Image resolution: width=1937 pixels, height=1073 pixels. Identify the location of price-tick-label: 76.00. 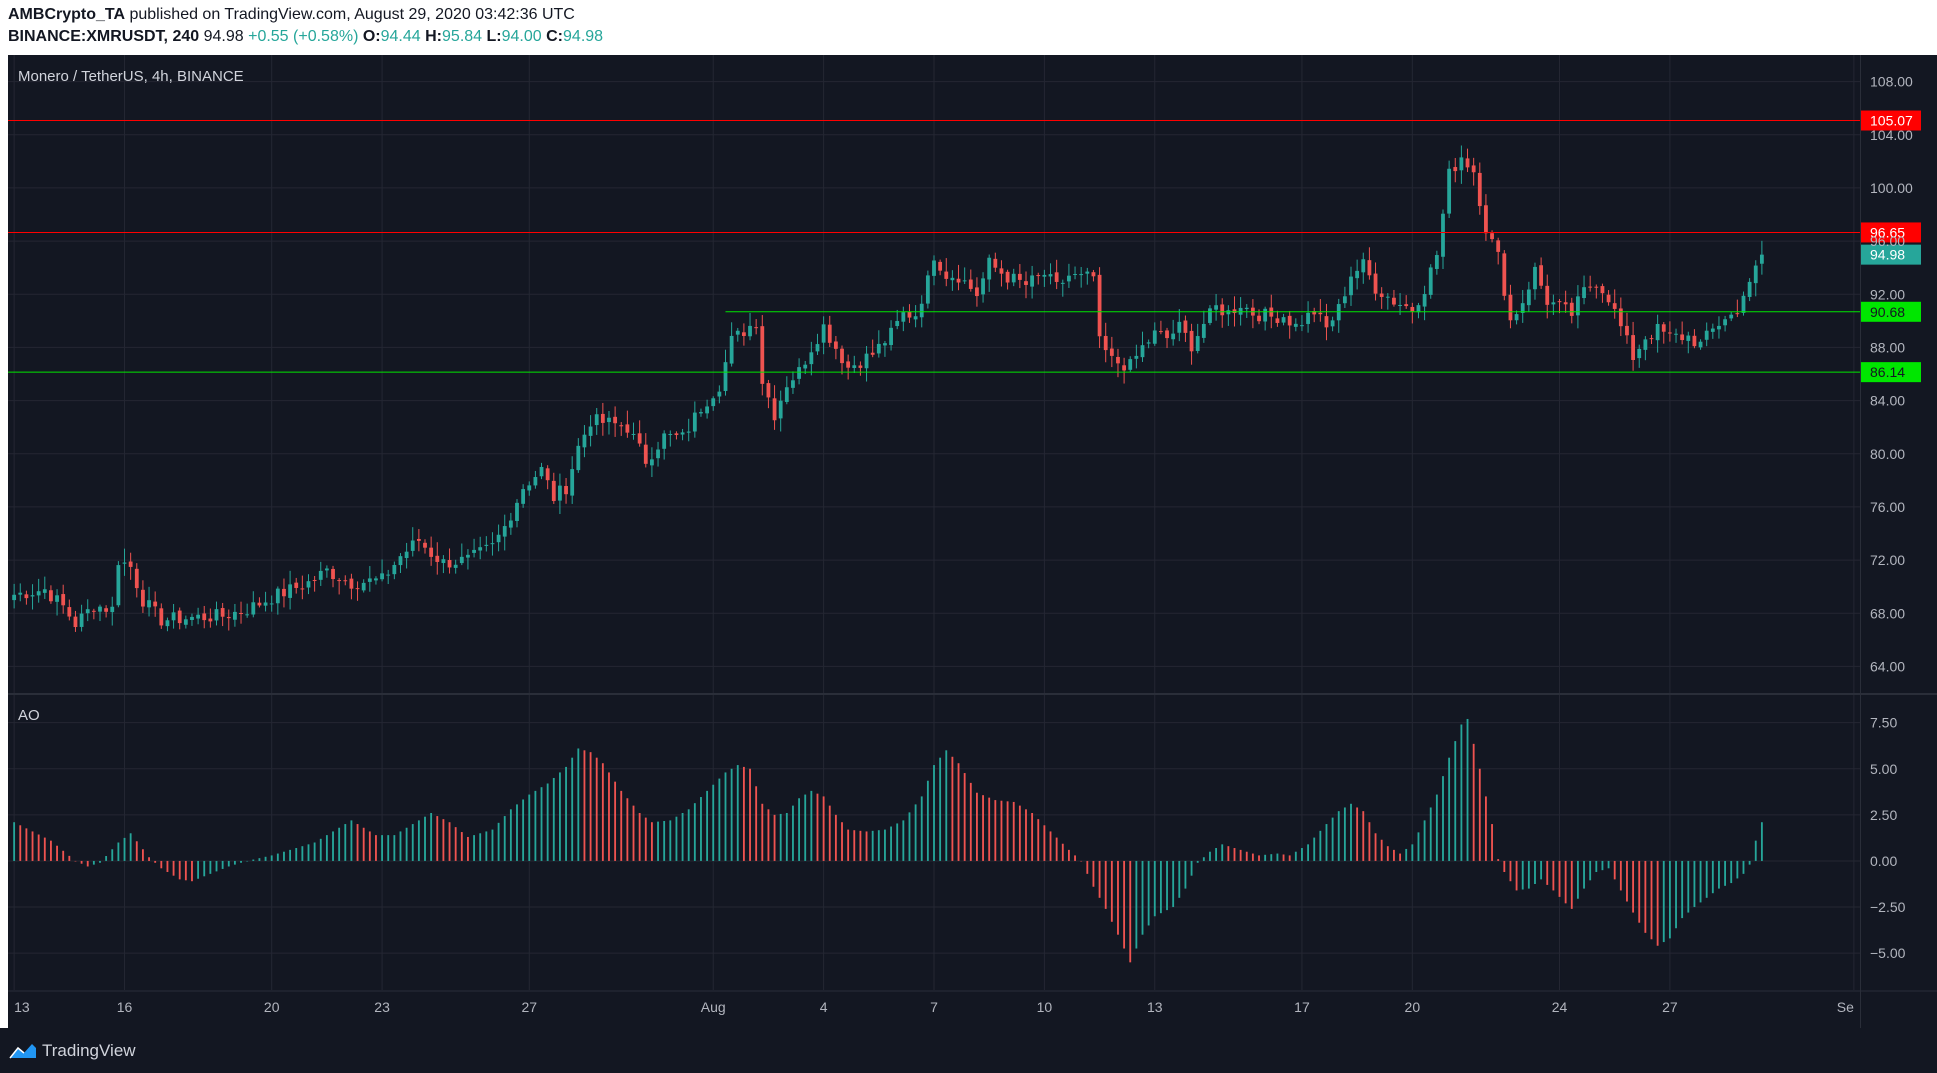
(1887, 507).